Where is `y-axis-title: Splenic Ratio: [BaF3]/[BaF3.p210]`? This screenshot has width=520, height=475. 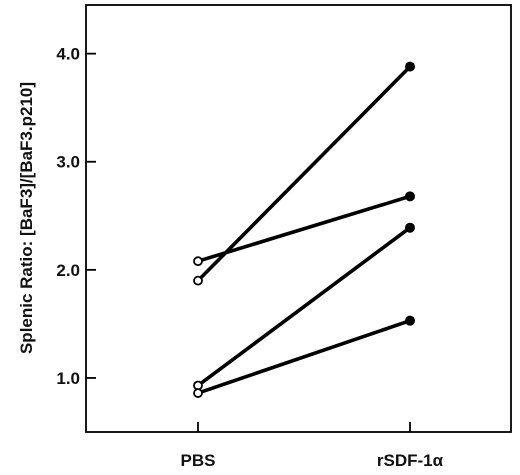
y-axis-title: Splenic Ratio: [BaF3]/[BaF3.p210] is located at coordinates (26, 218).